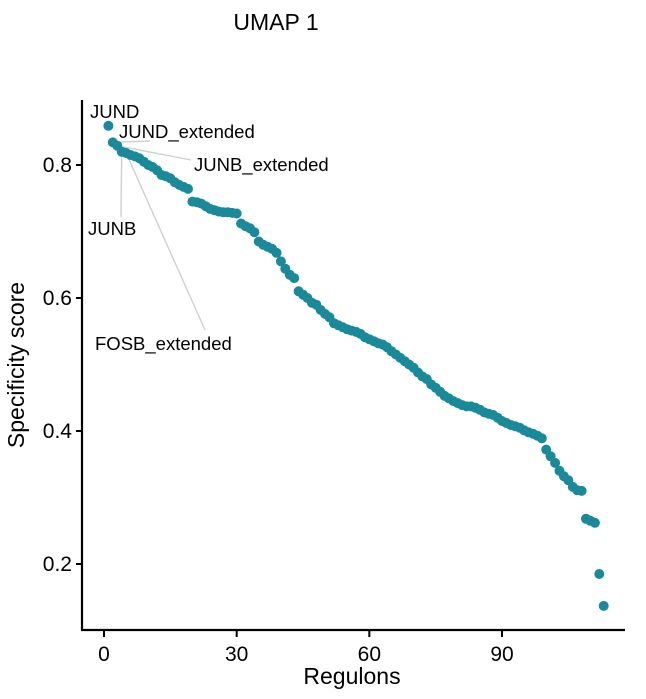 Image resolution: width=646 pixels, height=699 pixels. What do you see at coordinates (114, 111) in the screenshot?
I see `label-jund: JUND` at bounding box center [114, 111].